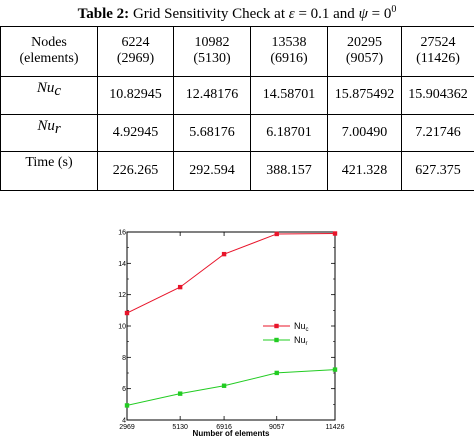 Image resolution: width=474 pixels, height=439 pixels. What do you see at coordinates (103, 14) in the screenshot?
I see `caption-label: Table 2:` at bounding box center [103, 14].